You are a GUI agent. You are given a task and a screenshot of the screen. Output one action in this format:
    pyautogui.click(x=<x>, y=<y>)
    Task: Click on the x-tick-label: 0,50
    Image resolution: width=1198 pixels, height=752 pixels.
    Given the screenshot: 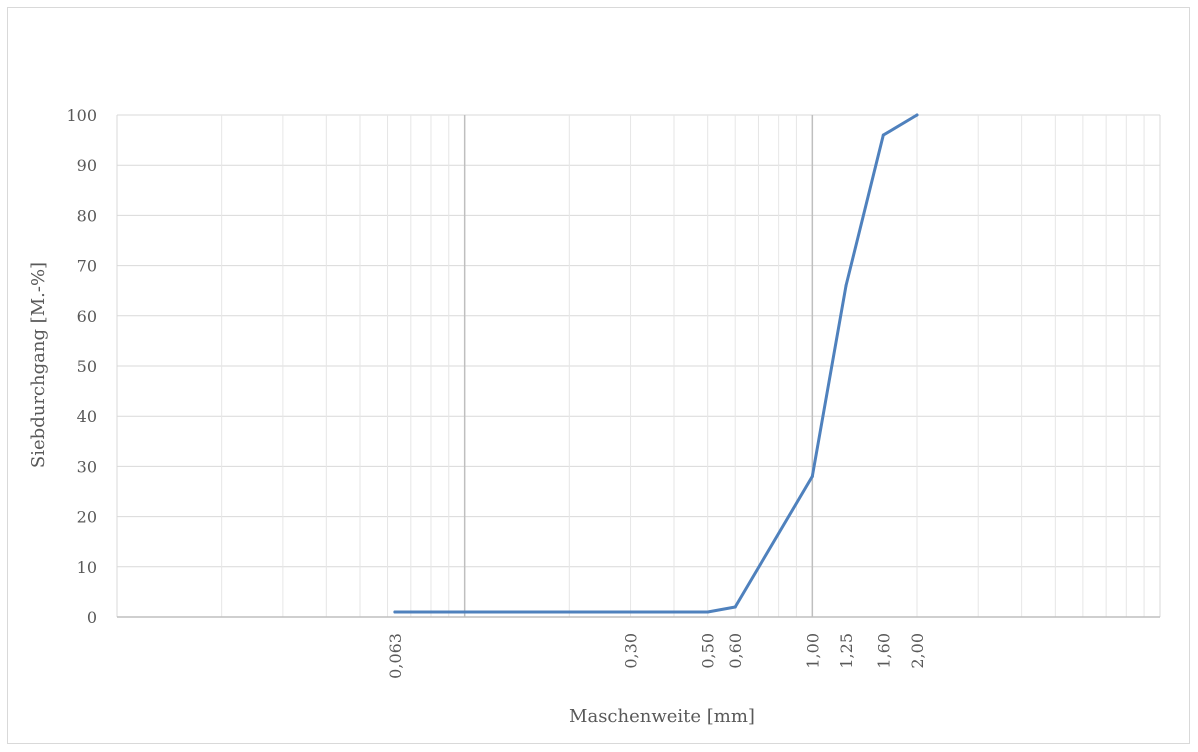 What is the action you would take?
    pyautogui.click(x=708, y=651)
    